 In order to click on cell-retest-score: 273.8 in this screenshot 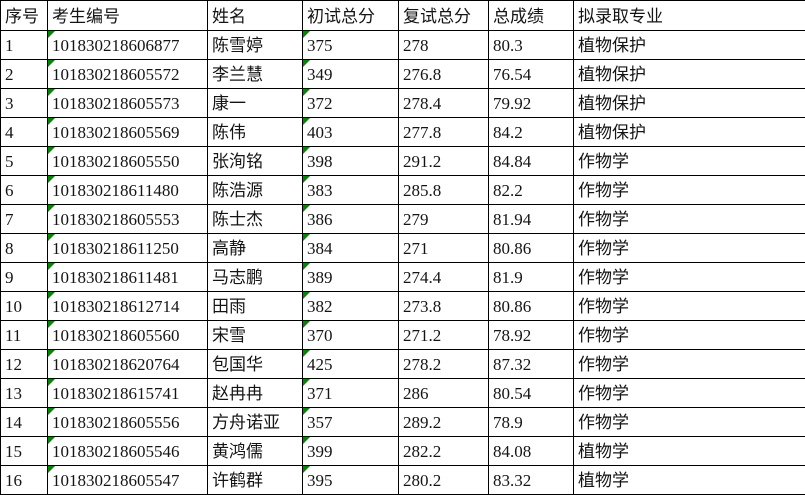, I will do `click(444, 306)`.